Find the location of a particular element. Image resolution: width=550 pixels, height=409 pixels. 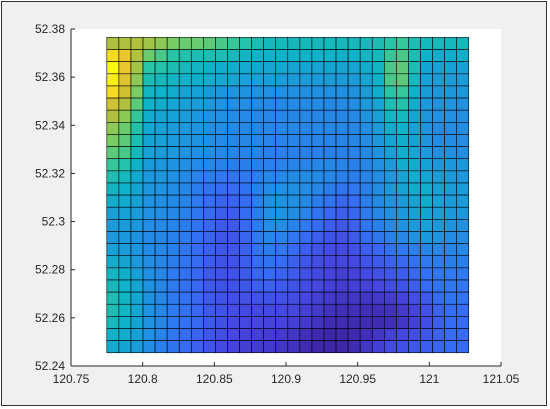

y-tick-label: 52.3 is located at coordinates (54, 222).